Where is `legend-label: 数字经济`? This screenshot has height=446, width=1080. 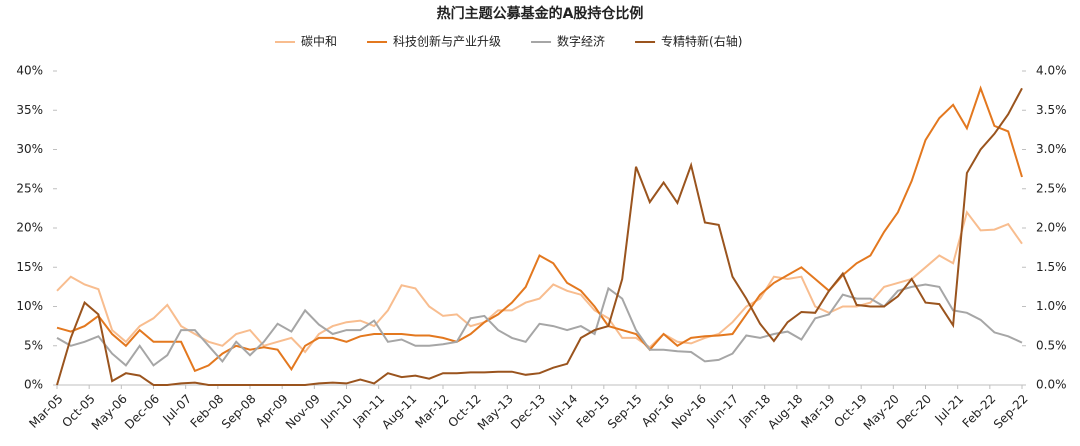 legend-label: 数字经济 is located at coordinates (581, 41).